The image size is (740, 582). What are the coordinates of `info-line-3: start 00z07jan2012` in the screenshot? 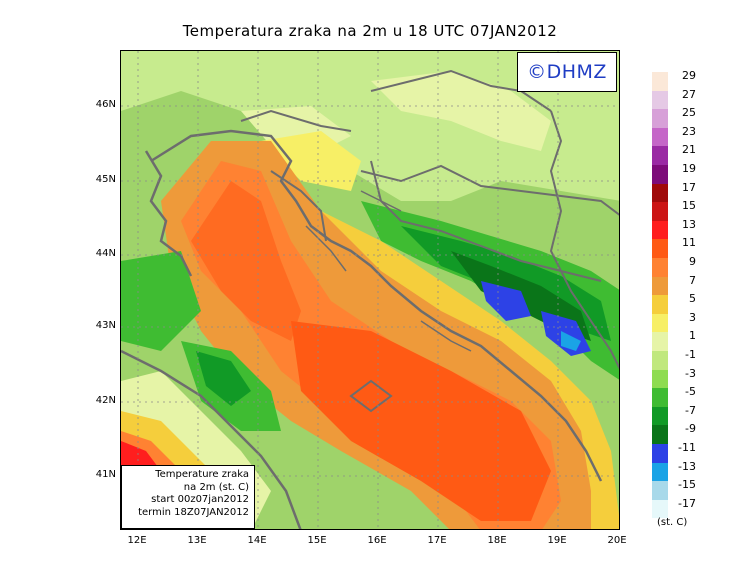 It's located at (200, 499).